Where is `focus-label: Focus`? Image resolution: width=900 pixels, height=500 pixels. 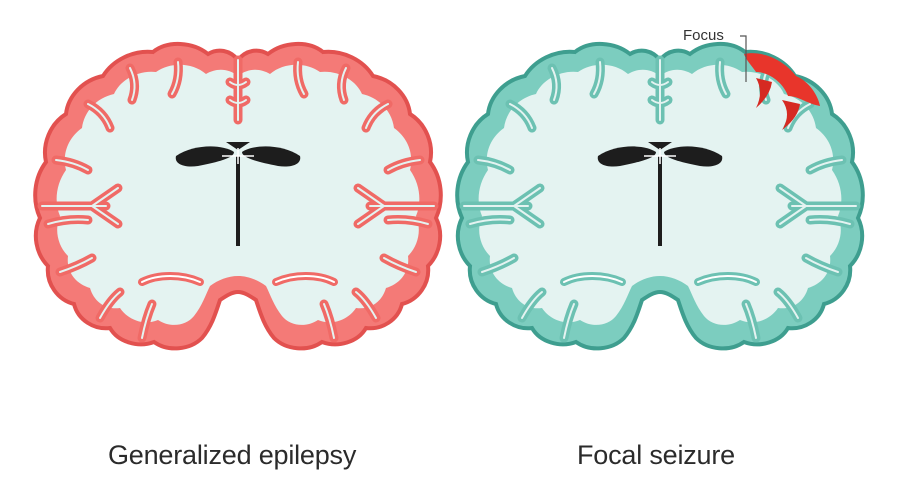 focus-label: Focus is located at coordinates (703, 35).